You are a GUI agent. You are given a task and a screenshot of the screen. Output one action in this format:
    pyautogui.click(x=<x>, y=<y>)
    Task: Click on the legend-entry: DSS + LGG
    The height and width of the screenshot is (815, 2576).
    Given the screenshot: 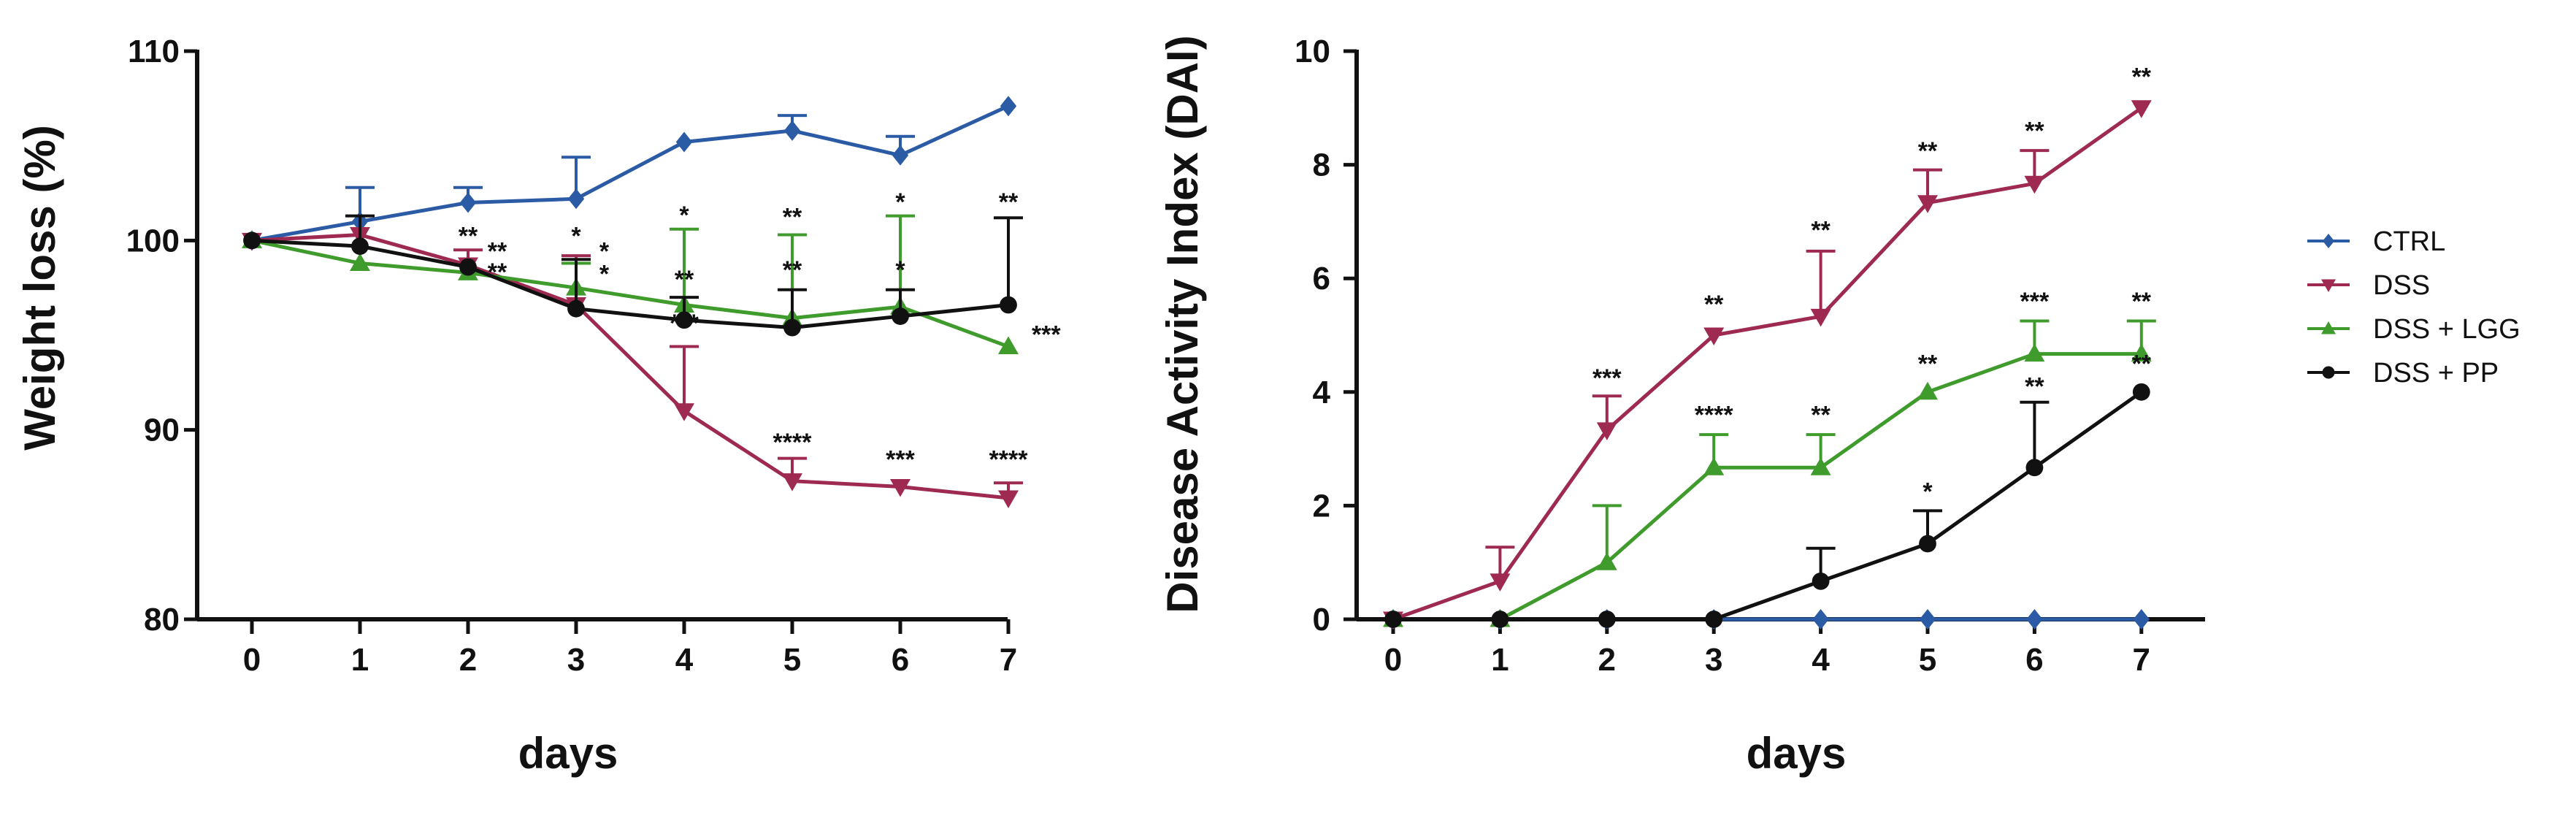 What is the action you would take?
    pyautogui.click(x=2414, y=329)
    